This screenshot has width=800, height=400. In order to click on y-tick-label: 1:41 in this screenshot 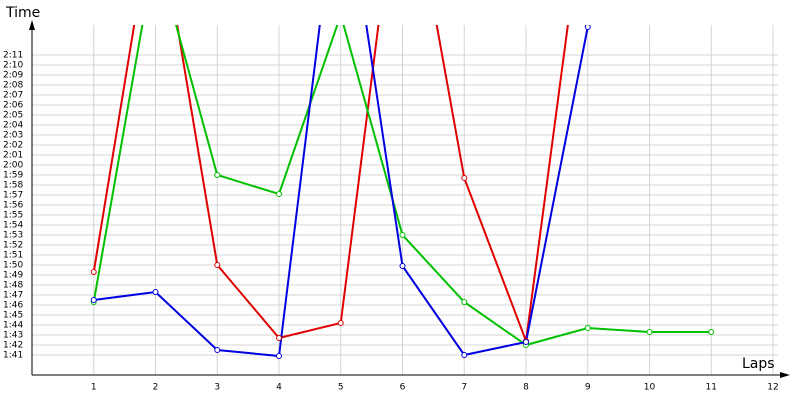, I will do `click(13, 356)`.